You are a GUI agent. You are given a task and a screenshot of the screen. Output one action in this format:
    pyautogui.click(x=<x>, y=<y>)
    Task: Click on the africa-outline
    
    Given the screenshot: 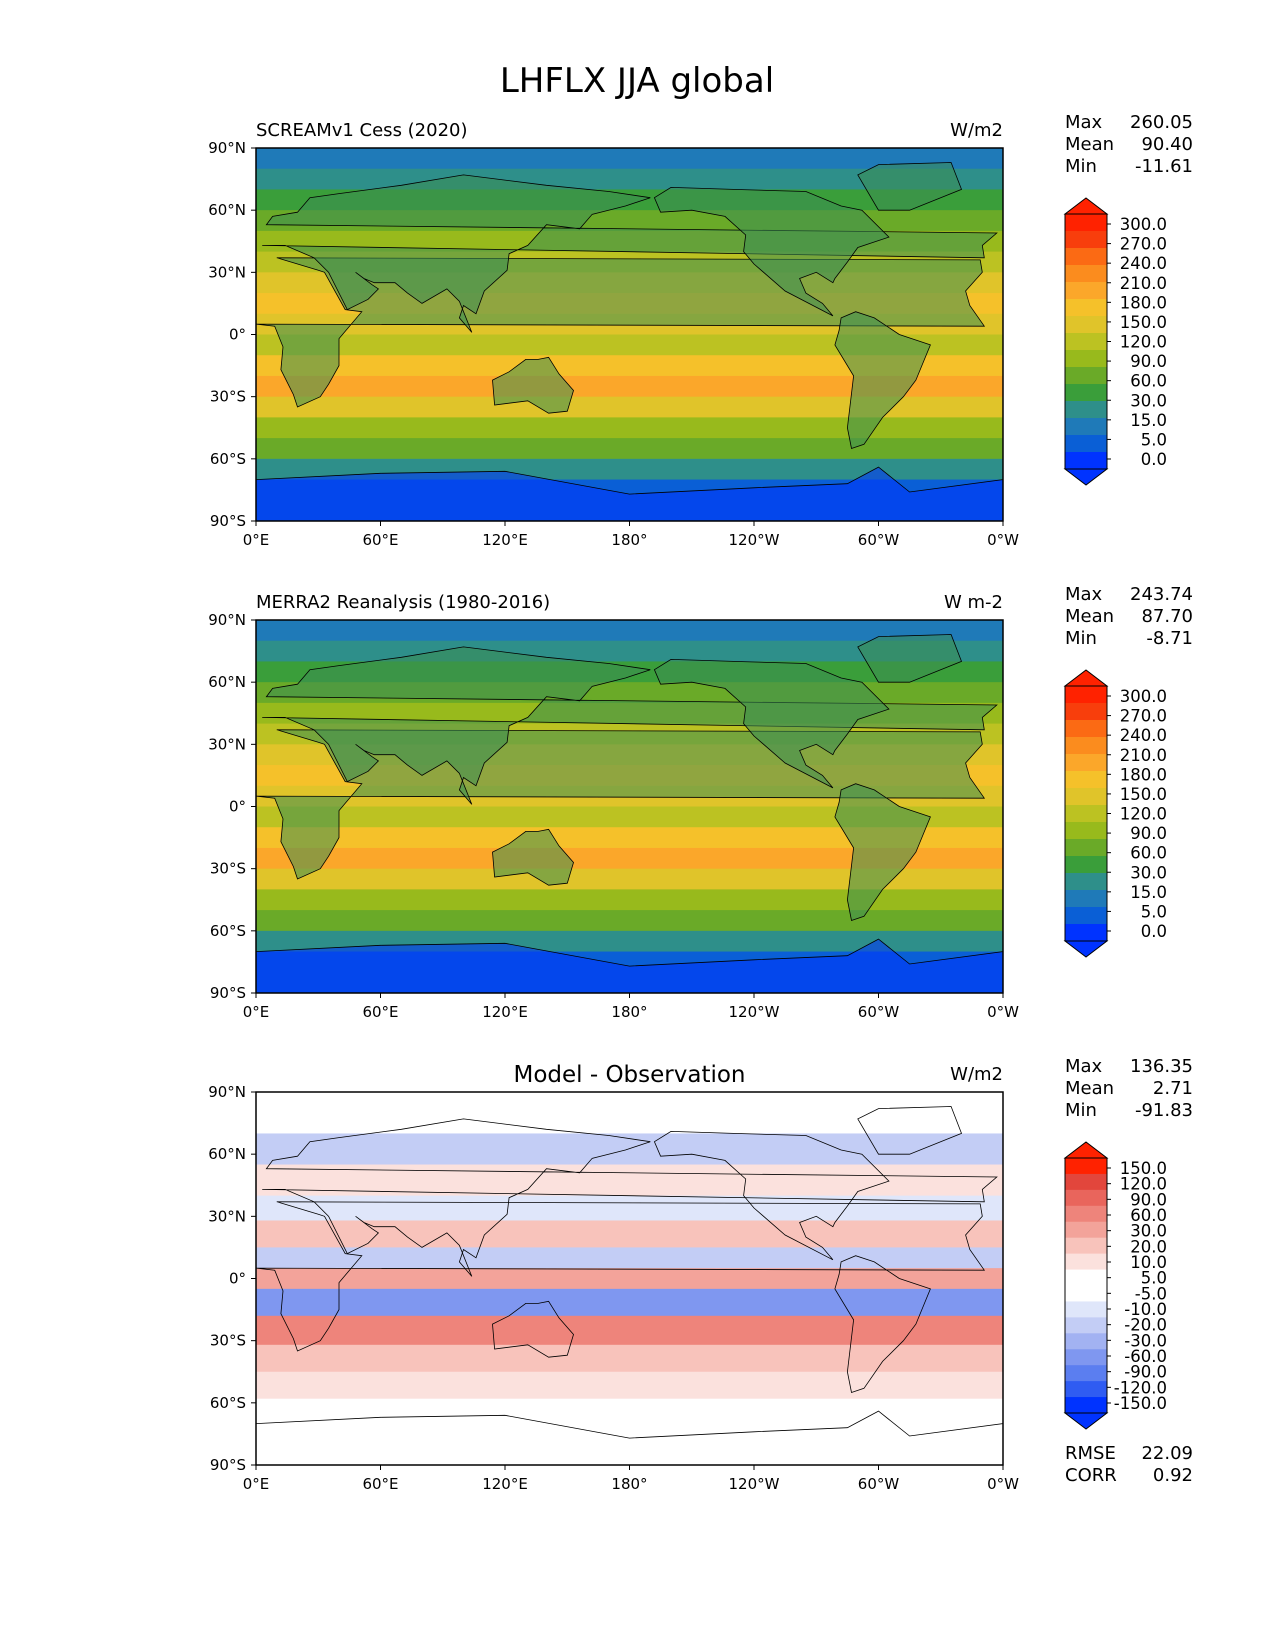 What is the action you would take?
    pyautogui.click(x=620, y=1276)
    